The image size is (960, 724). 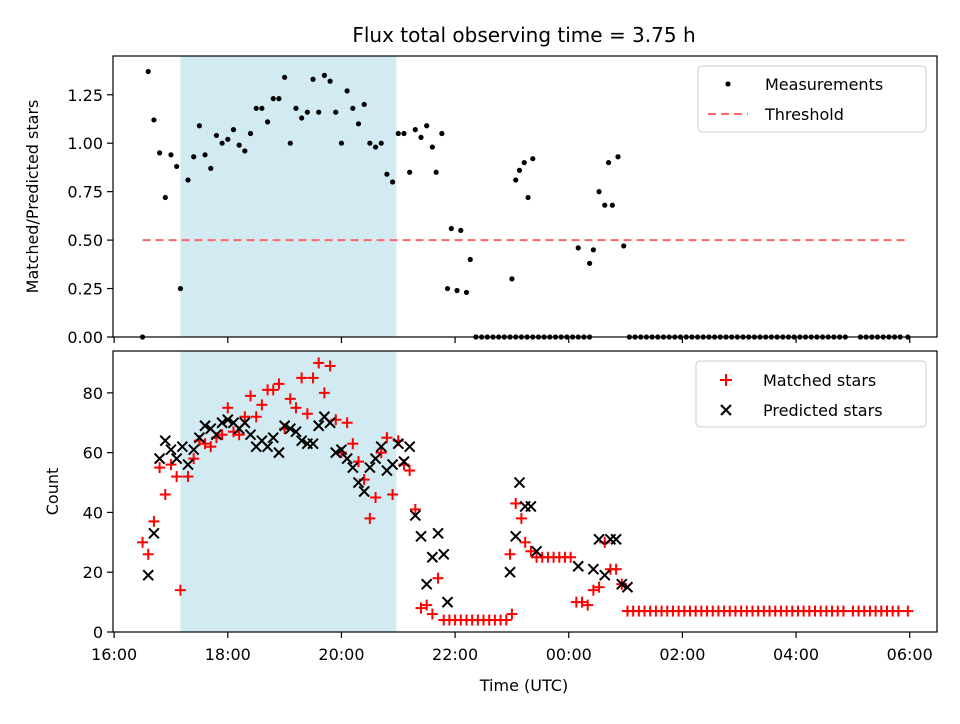 I want to click on legend-predicted-label: Predicted stars, so click(x=823, y=410).